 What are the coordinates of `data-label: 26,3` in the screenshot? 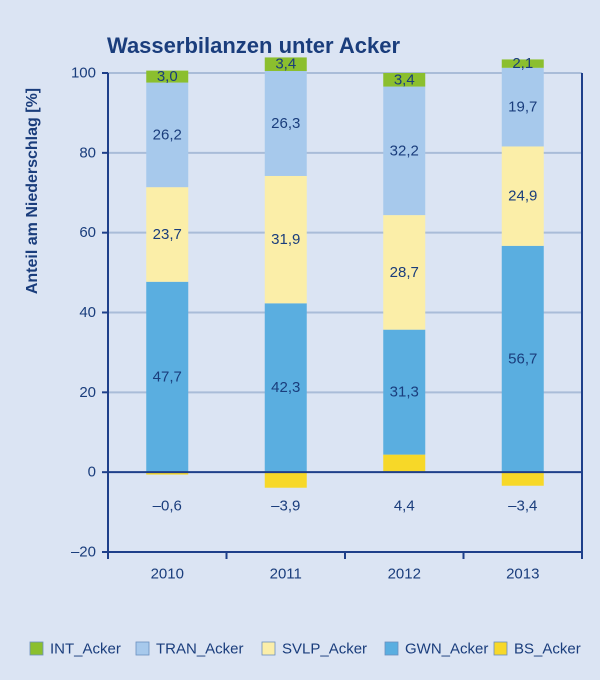 It's located at (285, 123).